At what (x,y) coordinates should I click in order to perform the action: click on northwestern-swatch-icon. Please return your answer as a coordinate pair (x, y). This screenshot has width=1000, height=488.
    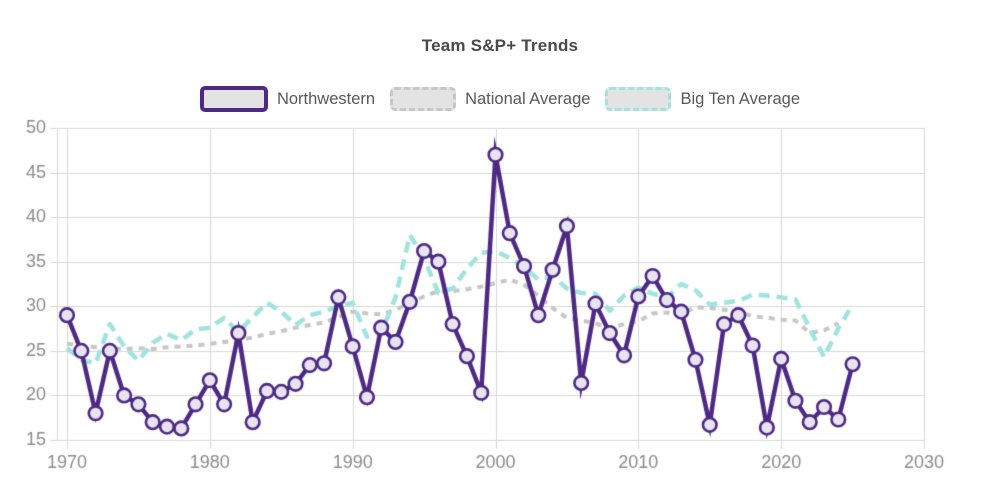
    Looking at the image, I should click on (233, 99).